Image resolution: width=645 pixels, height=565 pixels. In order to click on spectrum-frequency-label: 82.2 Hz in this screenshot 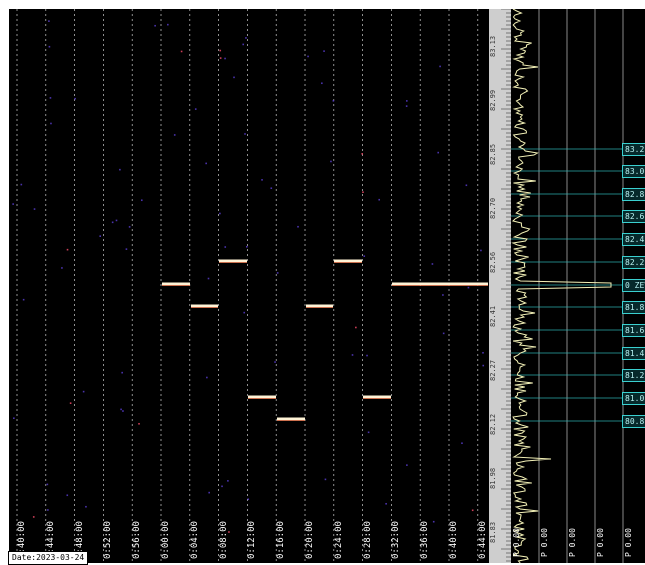, I will do `click(633, 262)`.